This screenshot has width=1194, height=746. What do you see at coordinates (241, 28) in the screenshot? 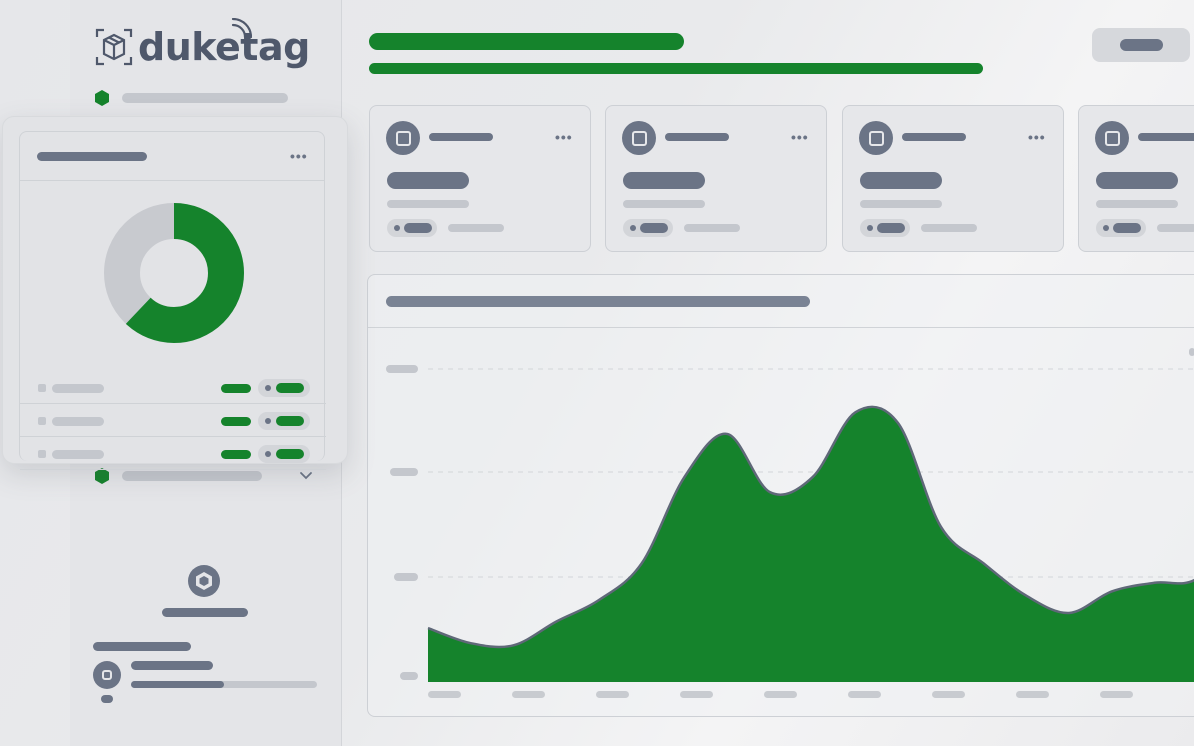
I see `signal-icon` at bounding box center [241, 28].